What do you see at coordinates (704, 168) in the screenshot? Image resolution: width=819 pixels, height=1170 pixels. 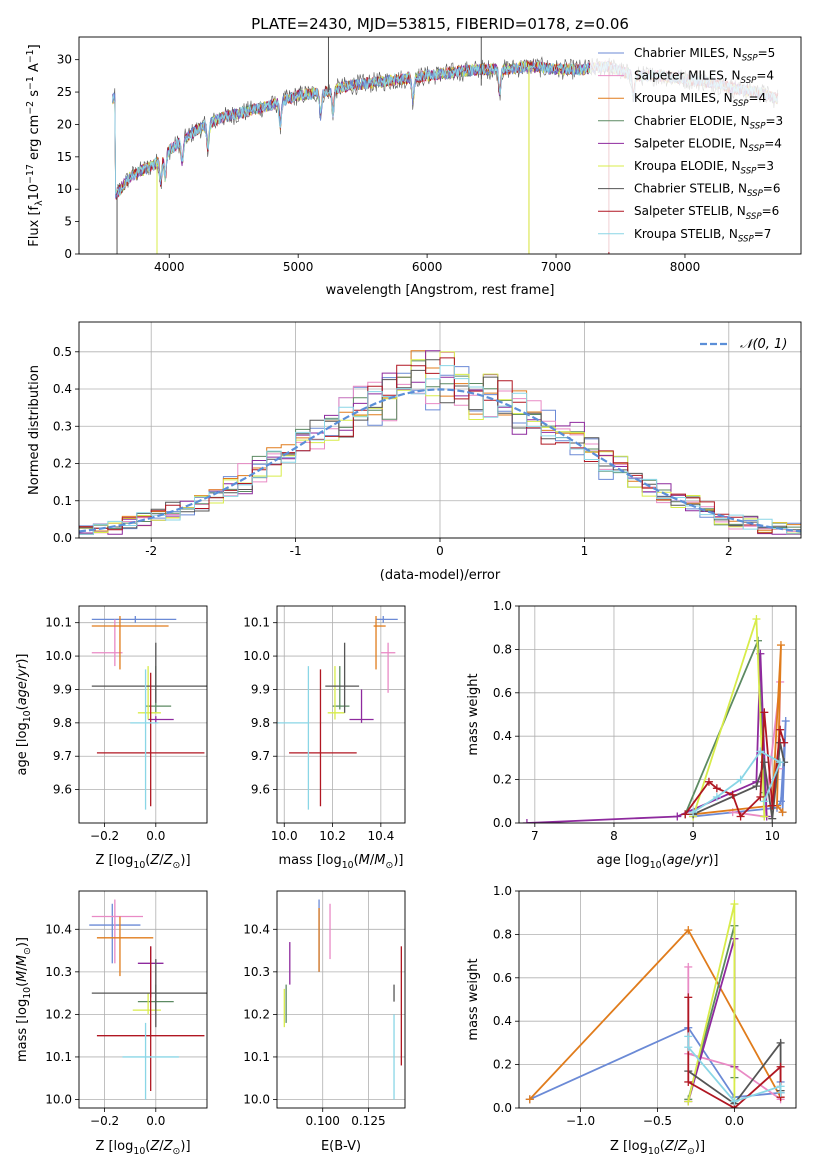 I see `legend-label-kroupa_elodie: Kroupa ELODIE, NSSP​=3` at bounding box center [704, 168].